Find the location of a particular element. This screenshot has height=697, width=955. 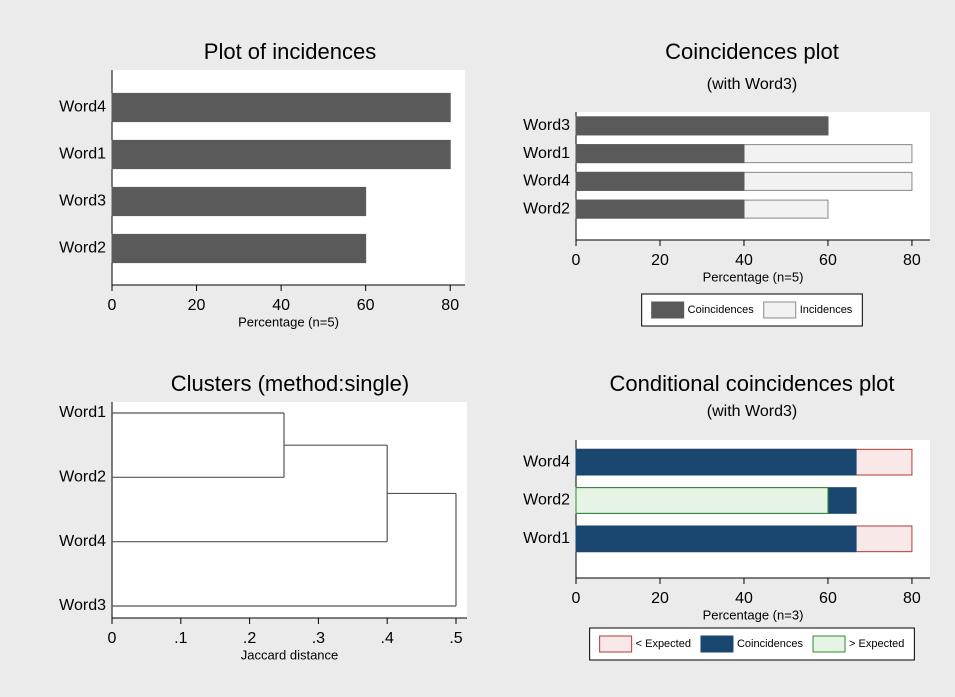

x-axis-title: Jaccard distance is located at coordinates (290, 654).